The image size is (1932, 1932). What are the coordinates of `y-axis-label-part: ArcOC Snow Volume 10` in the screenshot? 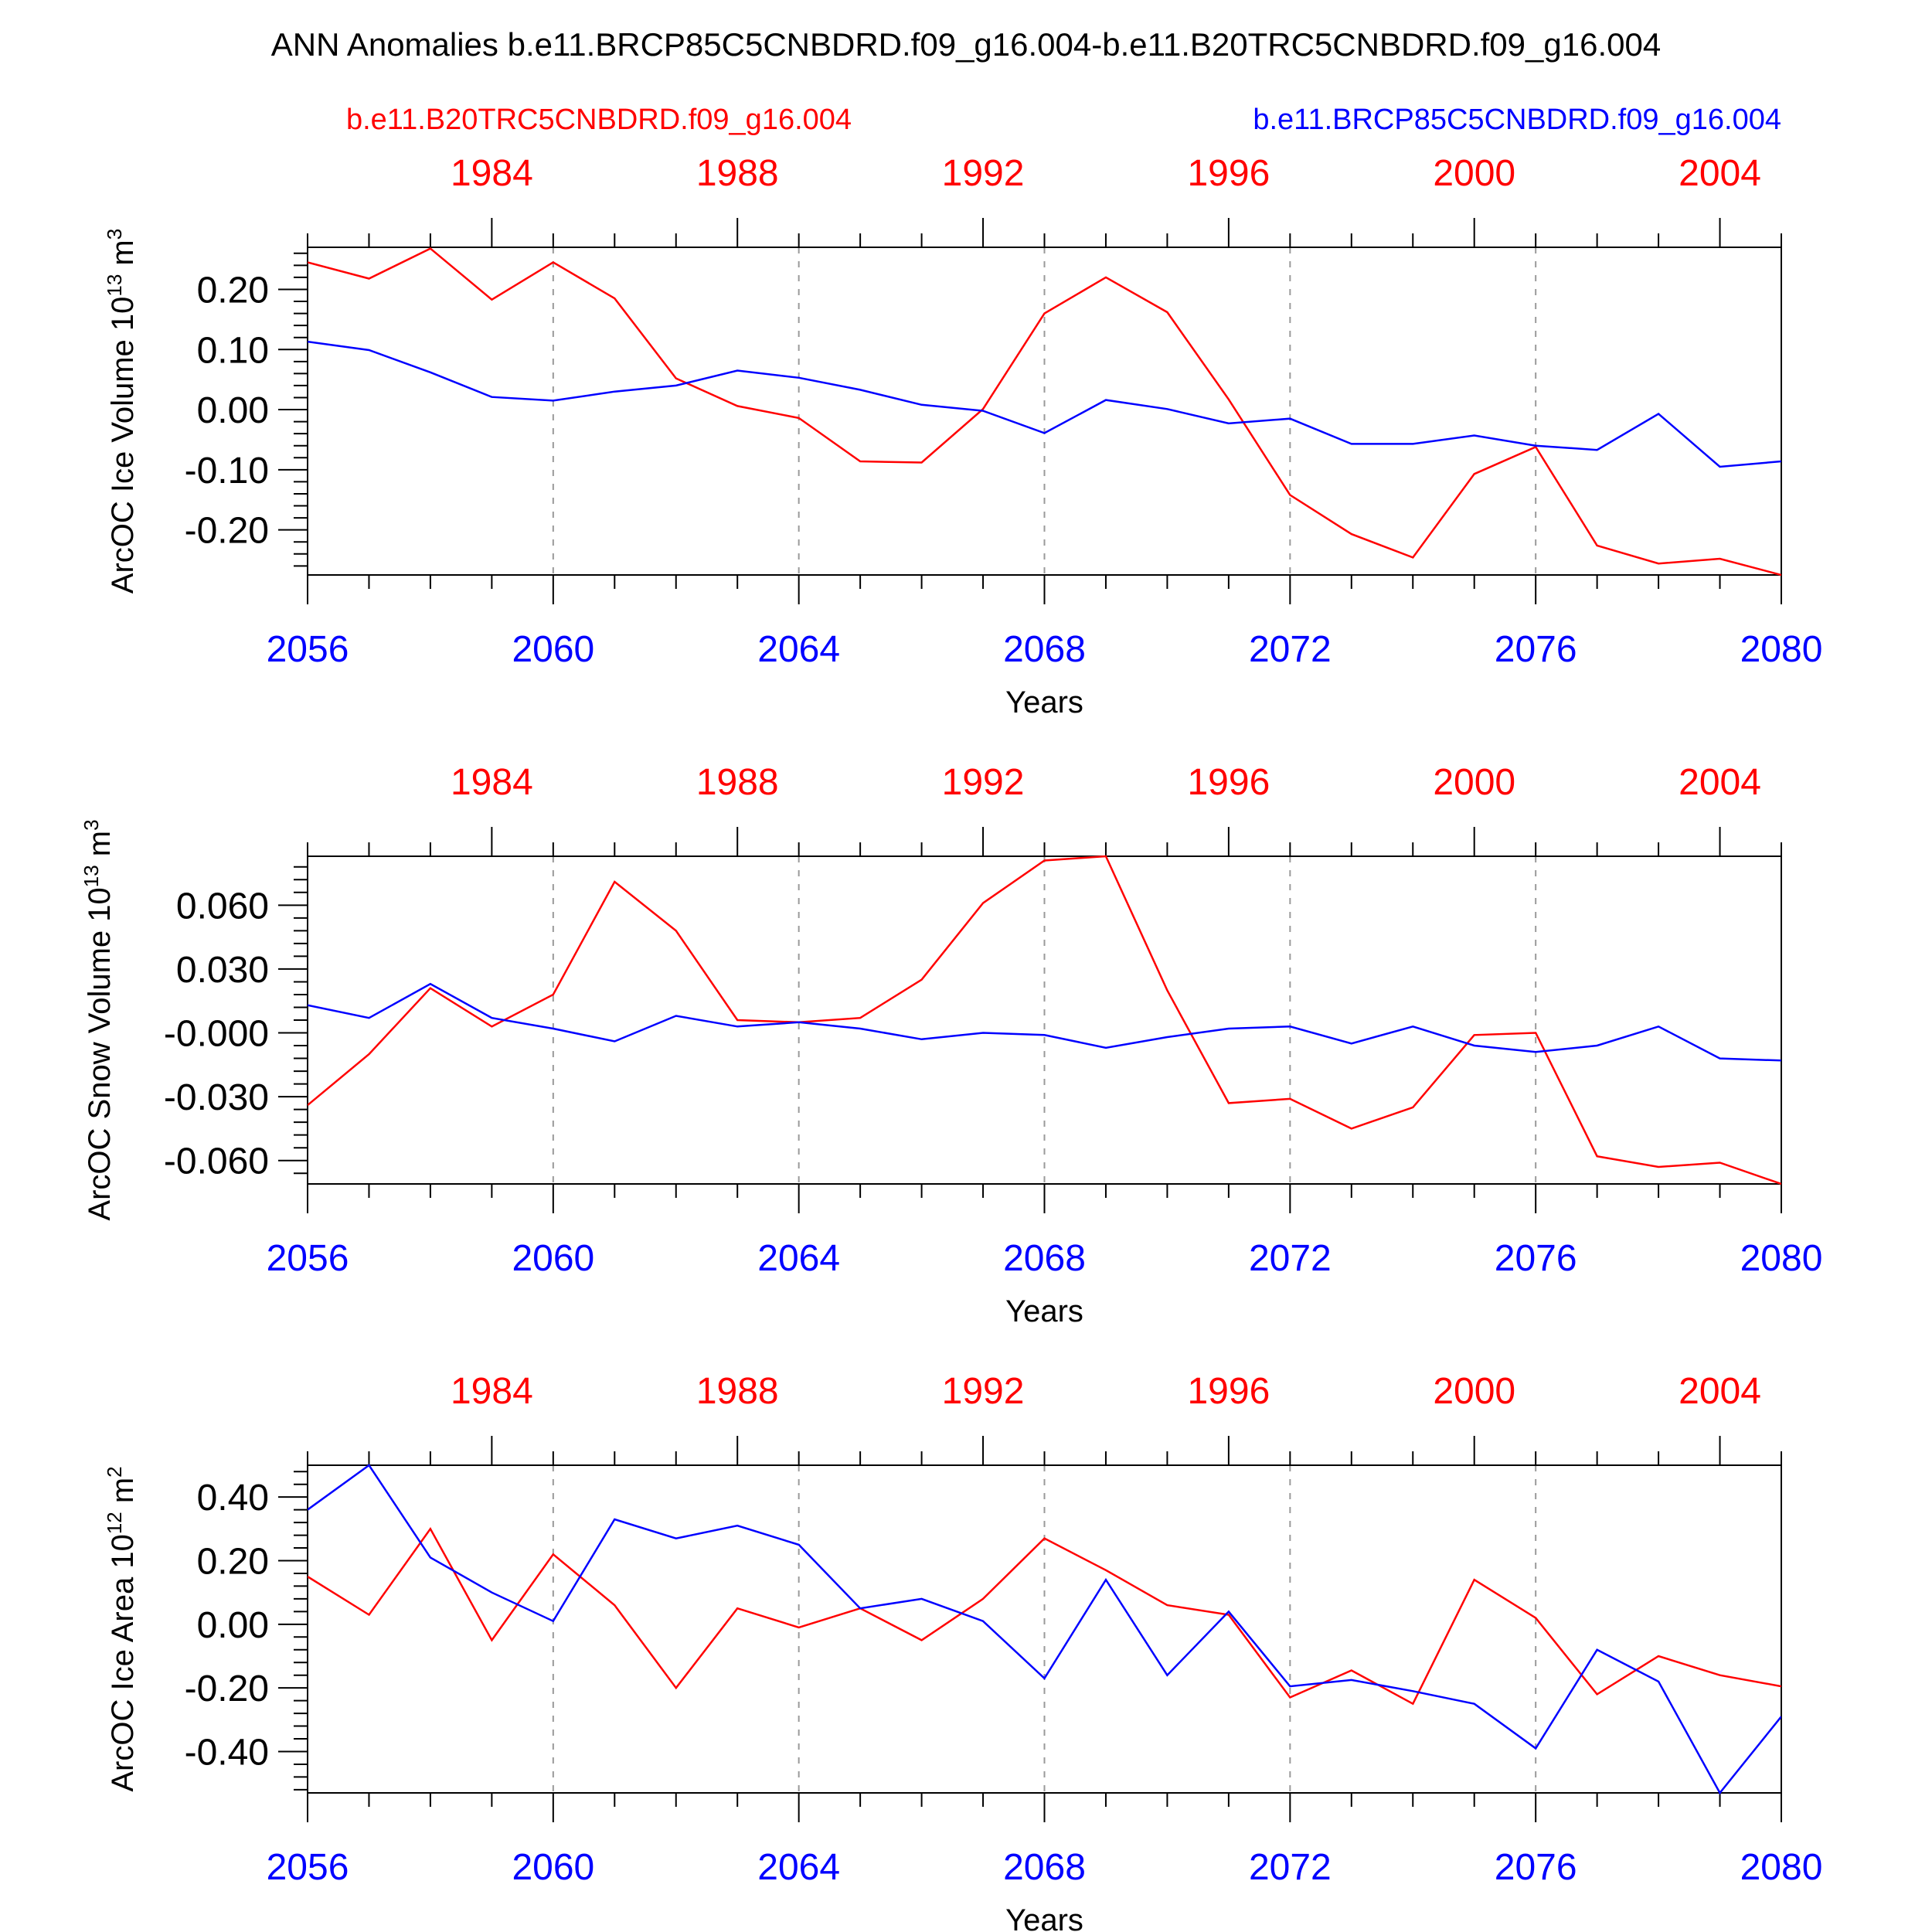 It's located at (100, 1054).